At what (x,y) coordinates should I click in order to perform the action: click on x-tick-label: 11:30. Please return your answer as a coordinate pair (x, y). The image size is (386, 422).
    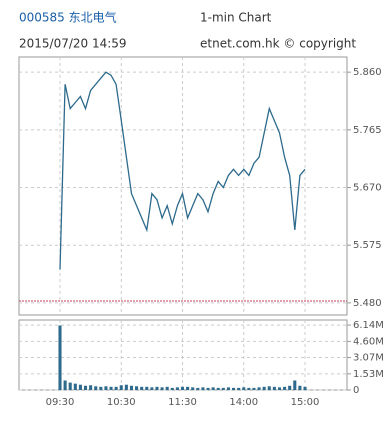
    Looking at the image, I should click on (182, 402).